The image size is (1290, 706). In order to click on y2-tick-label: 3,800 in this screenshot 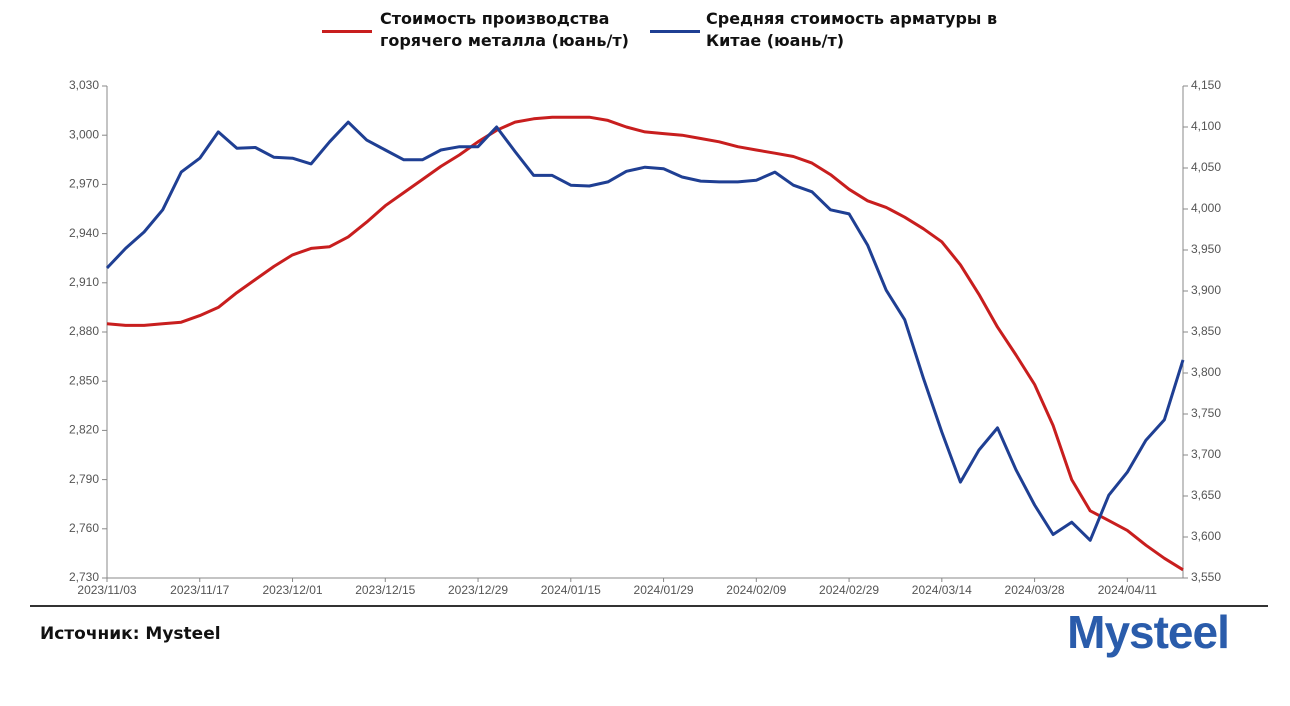, I will do `click(1206, 372)`.